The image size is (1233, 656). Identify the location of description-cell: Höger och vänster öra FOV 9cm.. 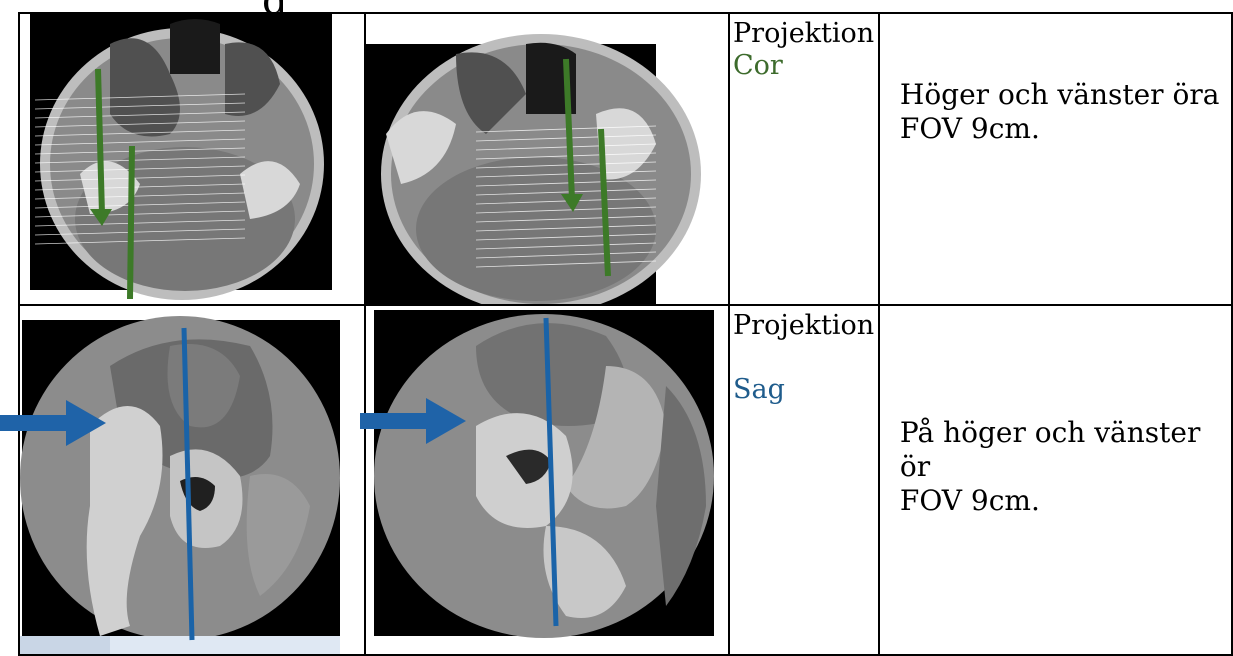
(1055, 159).